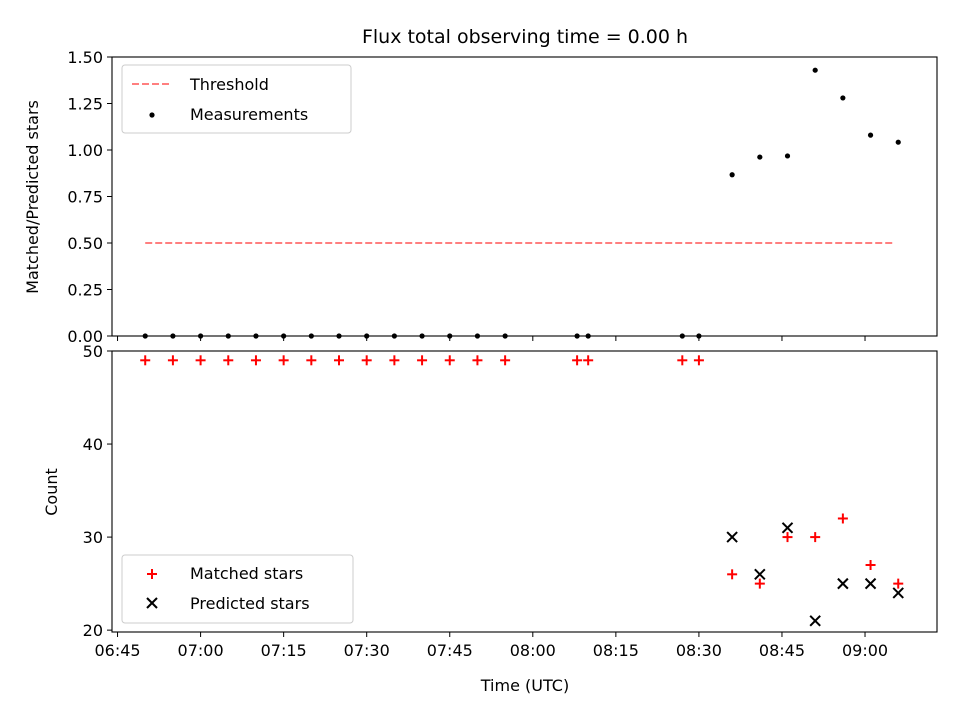  Describe the element at coordinates (249, 114) in the screenshot. I see `legend-measurements-label: Measurements` at that location.